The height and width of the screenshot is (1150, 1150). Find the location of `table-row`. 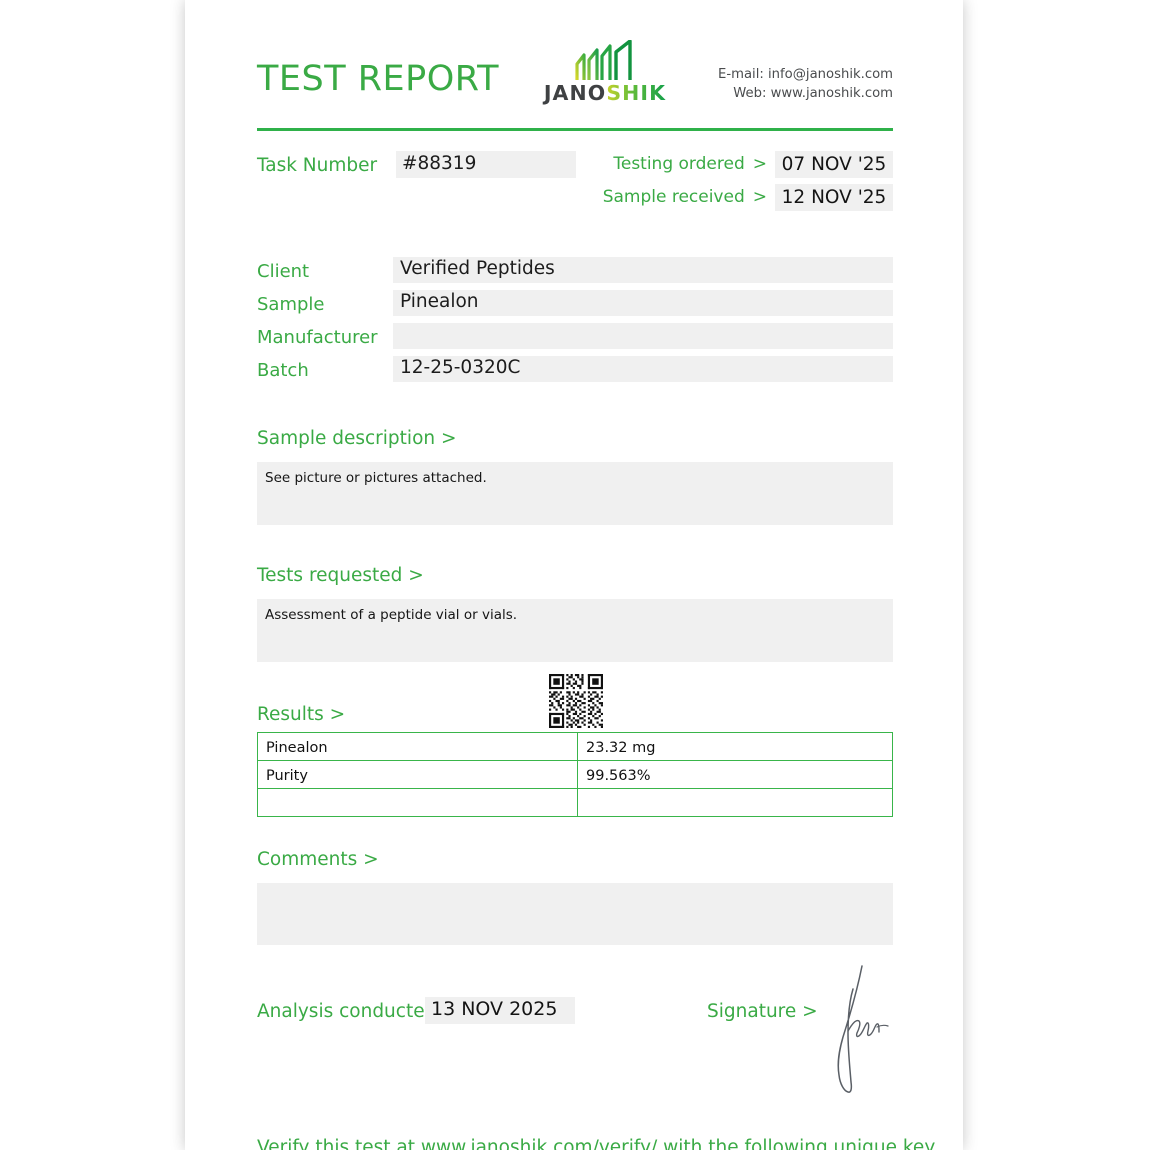

table-row is located at coordinates (575, 802).